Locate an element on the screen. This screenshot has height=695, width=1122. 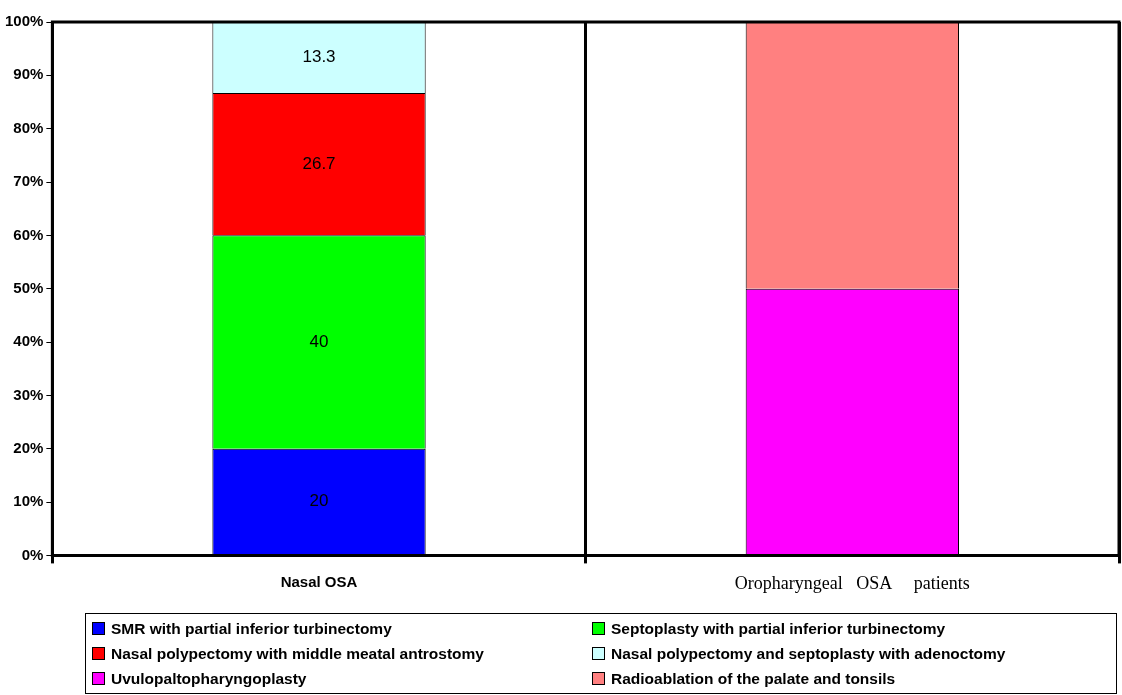
y-tick-label: 90% is located at coordinates (28, 74).